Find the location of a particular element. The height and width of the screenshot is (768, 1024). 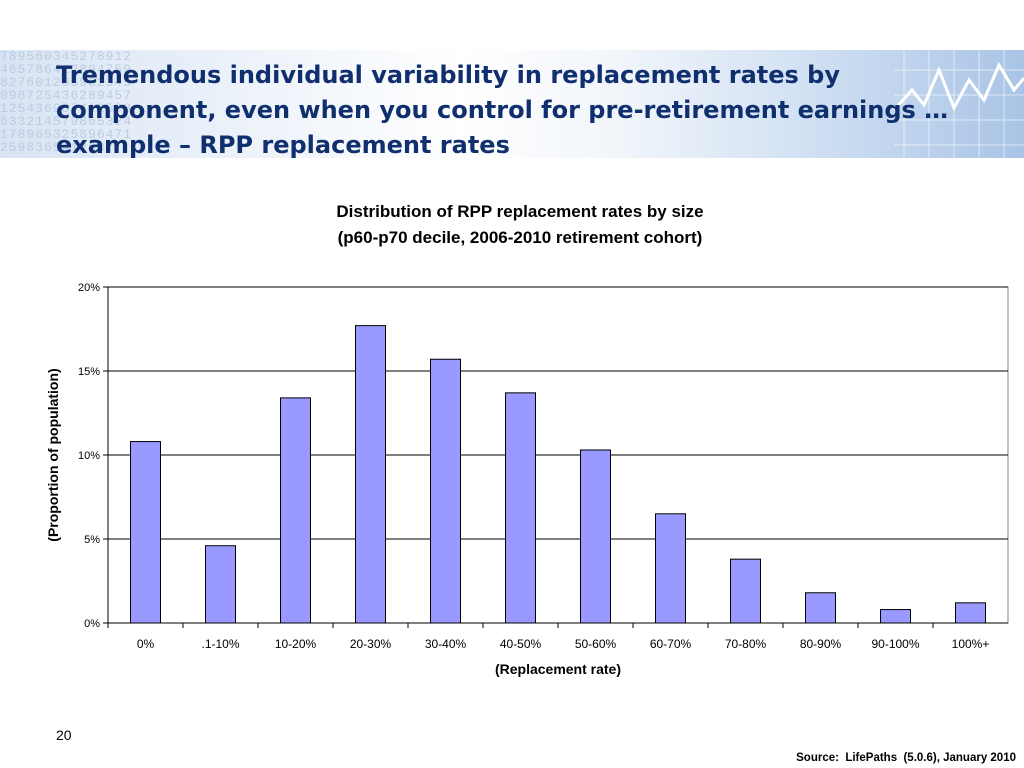

x-tick-label: 50-60% is located at coordinates (596, 644).